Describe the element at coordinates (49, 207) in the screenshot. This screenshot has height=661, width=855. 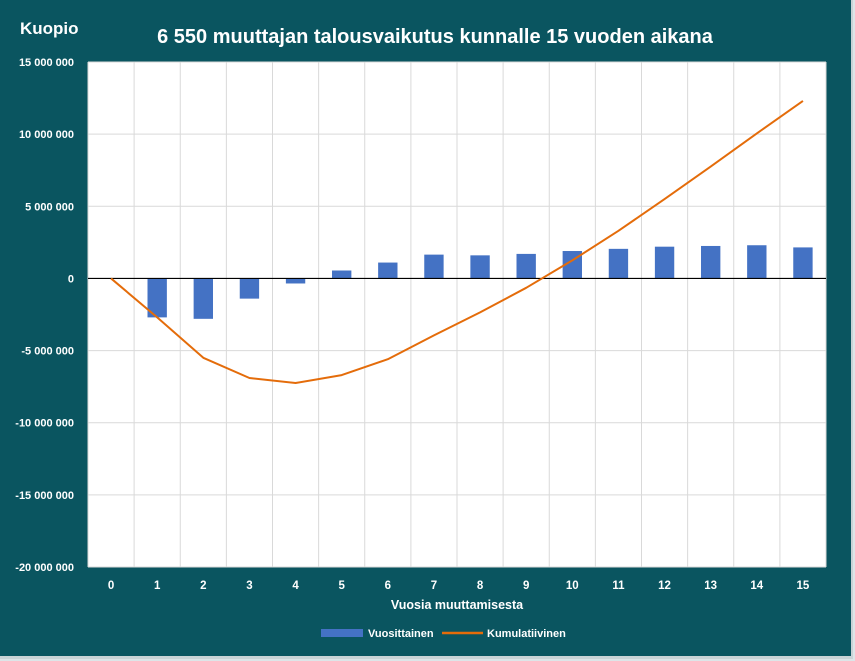
I see `y-tick-label: 5 000 000` at that location.